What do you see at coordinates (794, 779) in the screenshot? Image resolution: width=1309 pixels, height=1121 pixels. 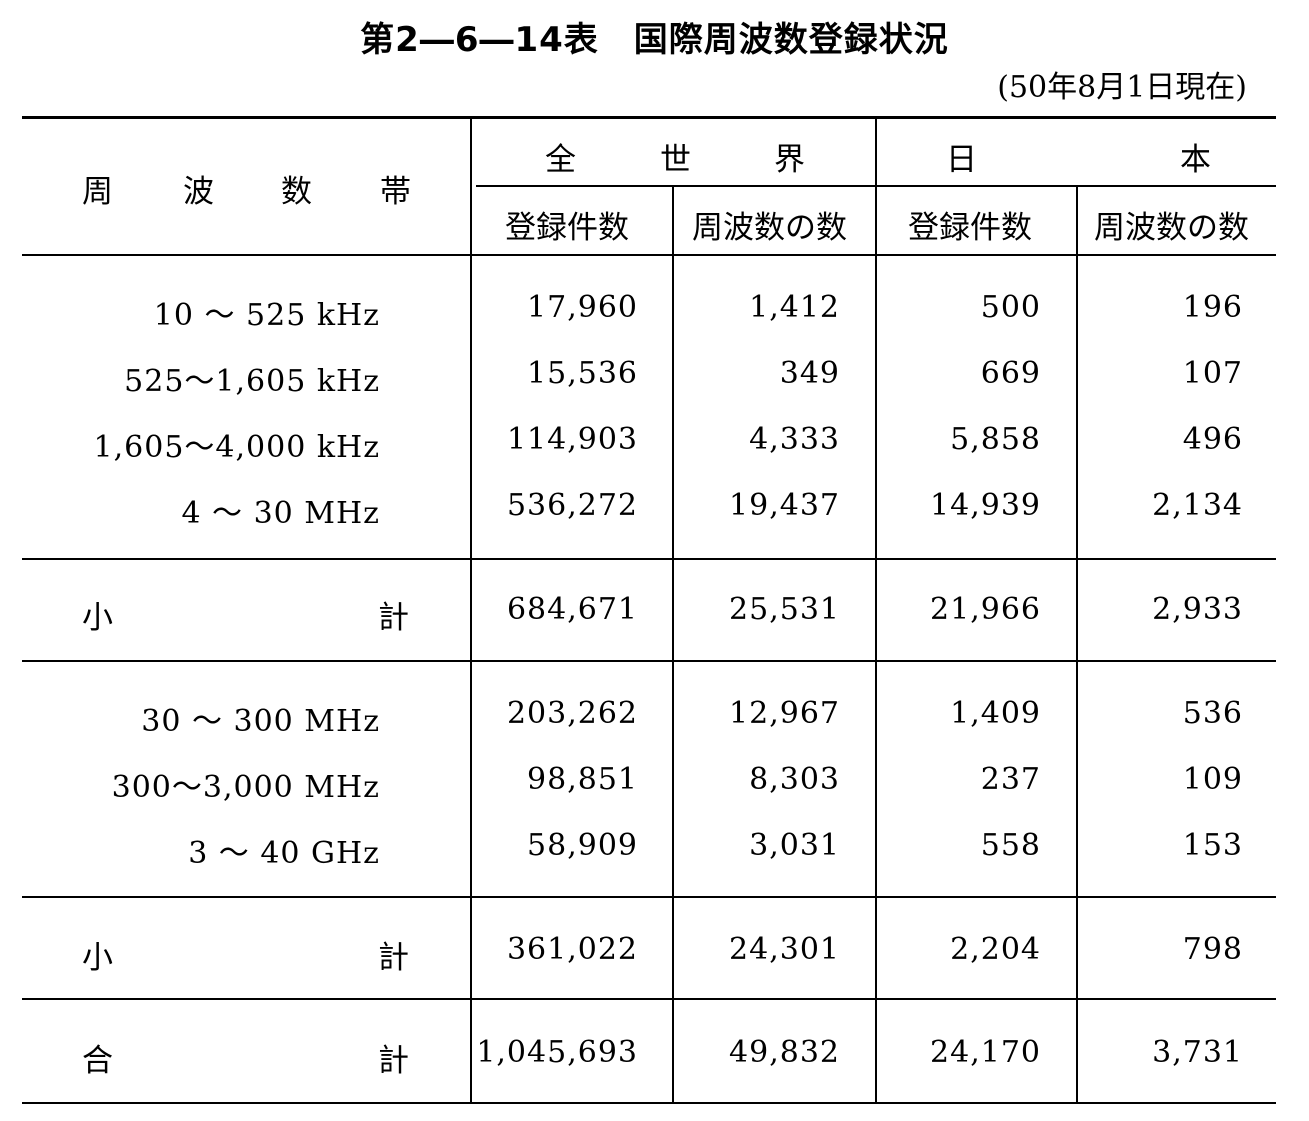 I see `world-frequencies-cell: 8,303` at bounding box center [794, 779].